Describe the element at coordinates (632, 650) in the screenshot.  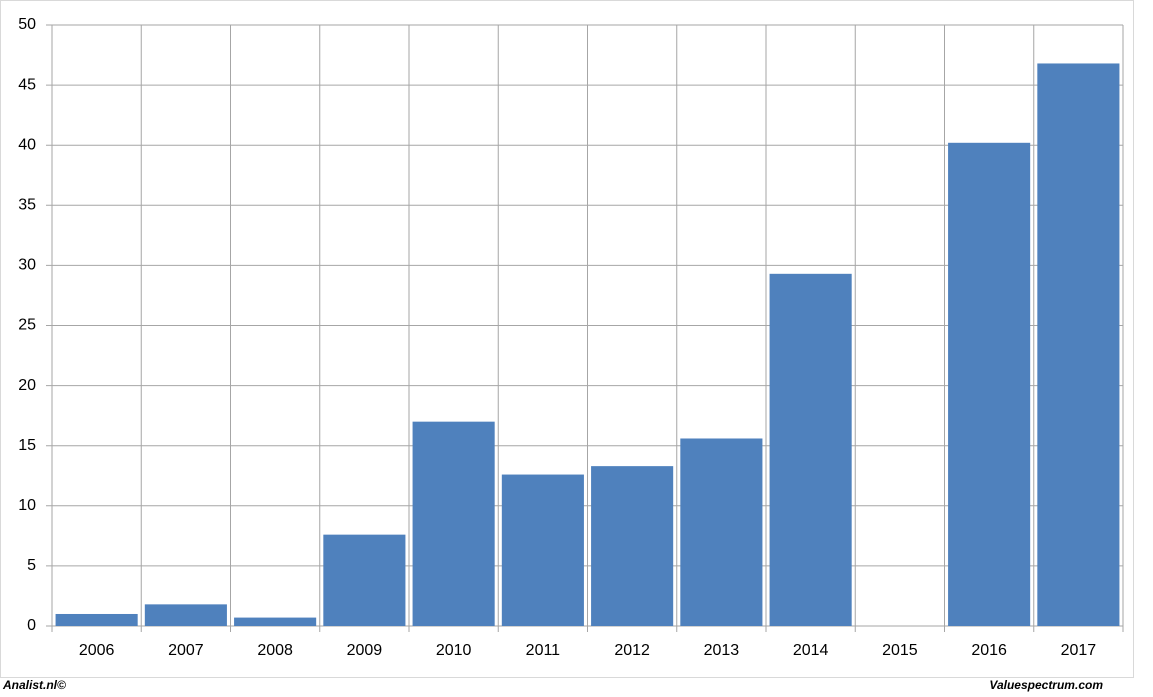
I see `x-tick-label: 2012` at that location.